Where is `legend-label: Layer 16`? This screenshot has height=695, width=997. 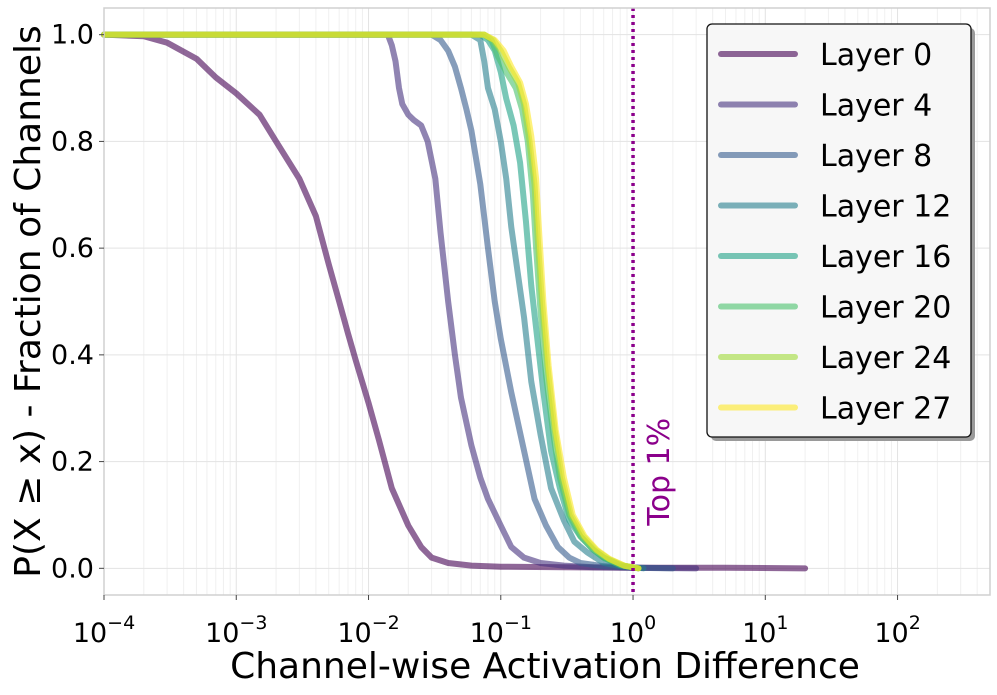 legend-label: Layer 16 is located at coordinates (885, 257).